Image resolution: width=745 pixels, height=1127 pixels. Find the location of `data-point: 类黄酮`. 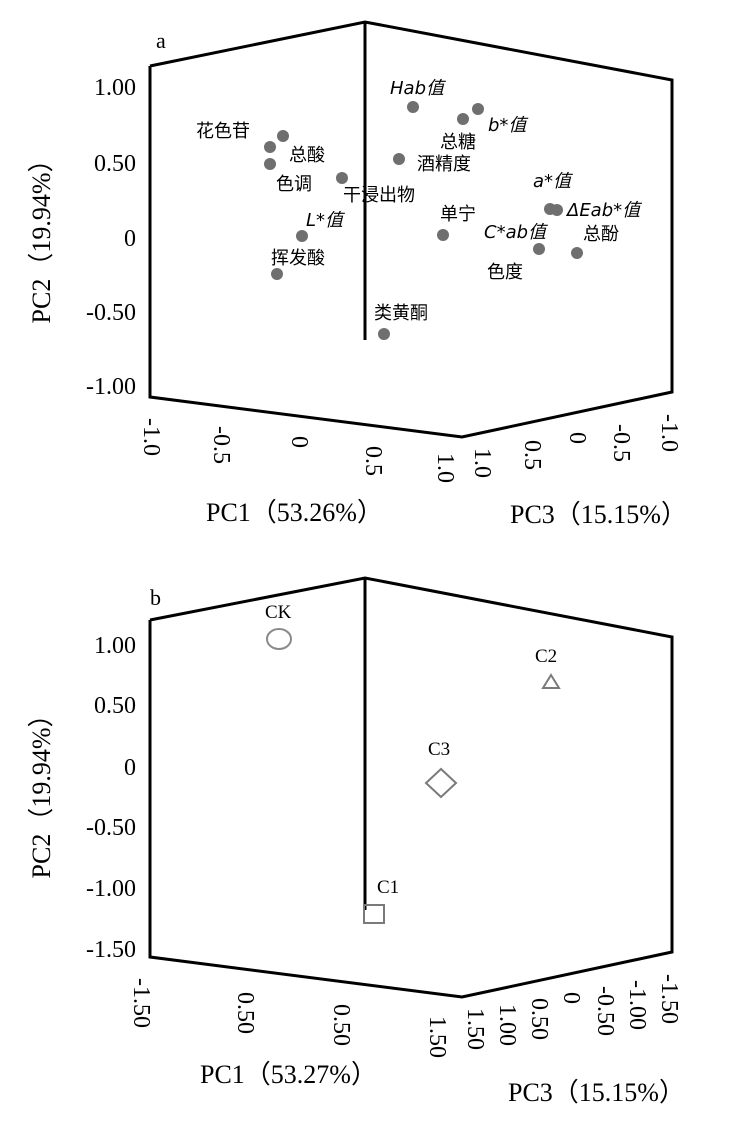

data-point: 类黄酮 is located at coordinates (401, 321).